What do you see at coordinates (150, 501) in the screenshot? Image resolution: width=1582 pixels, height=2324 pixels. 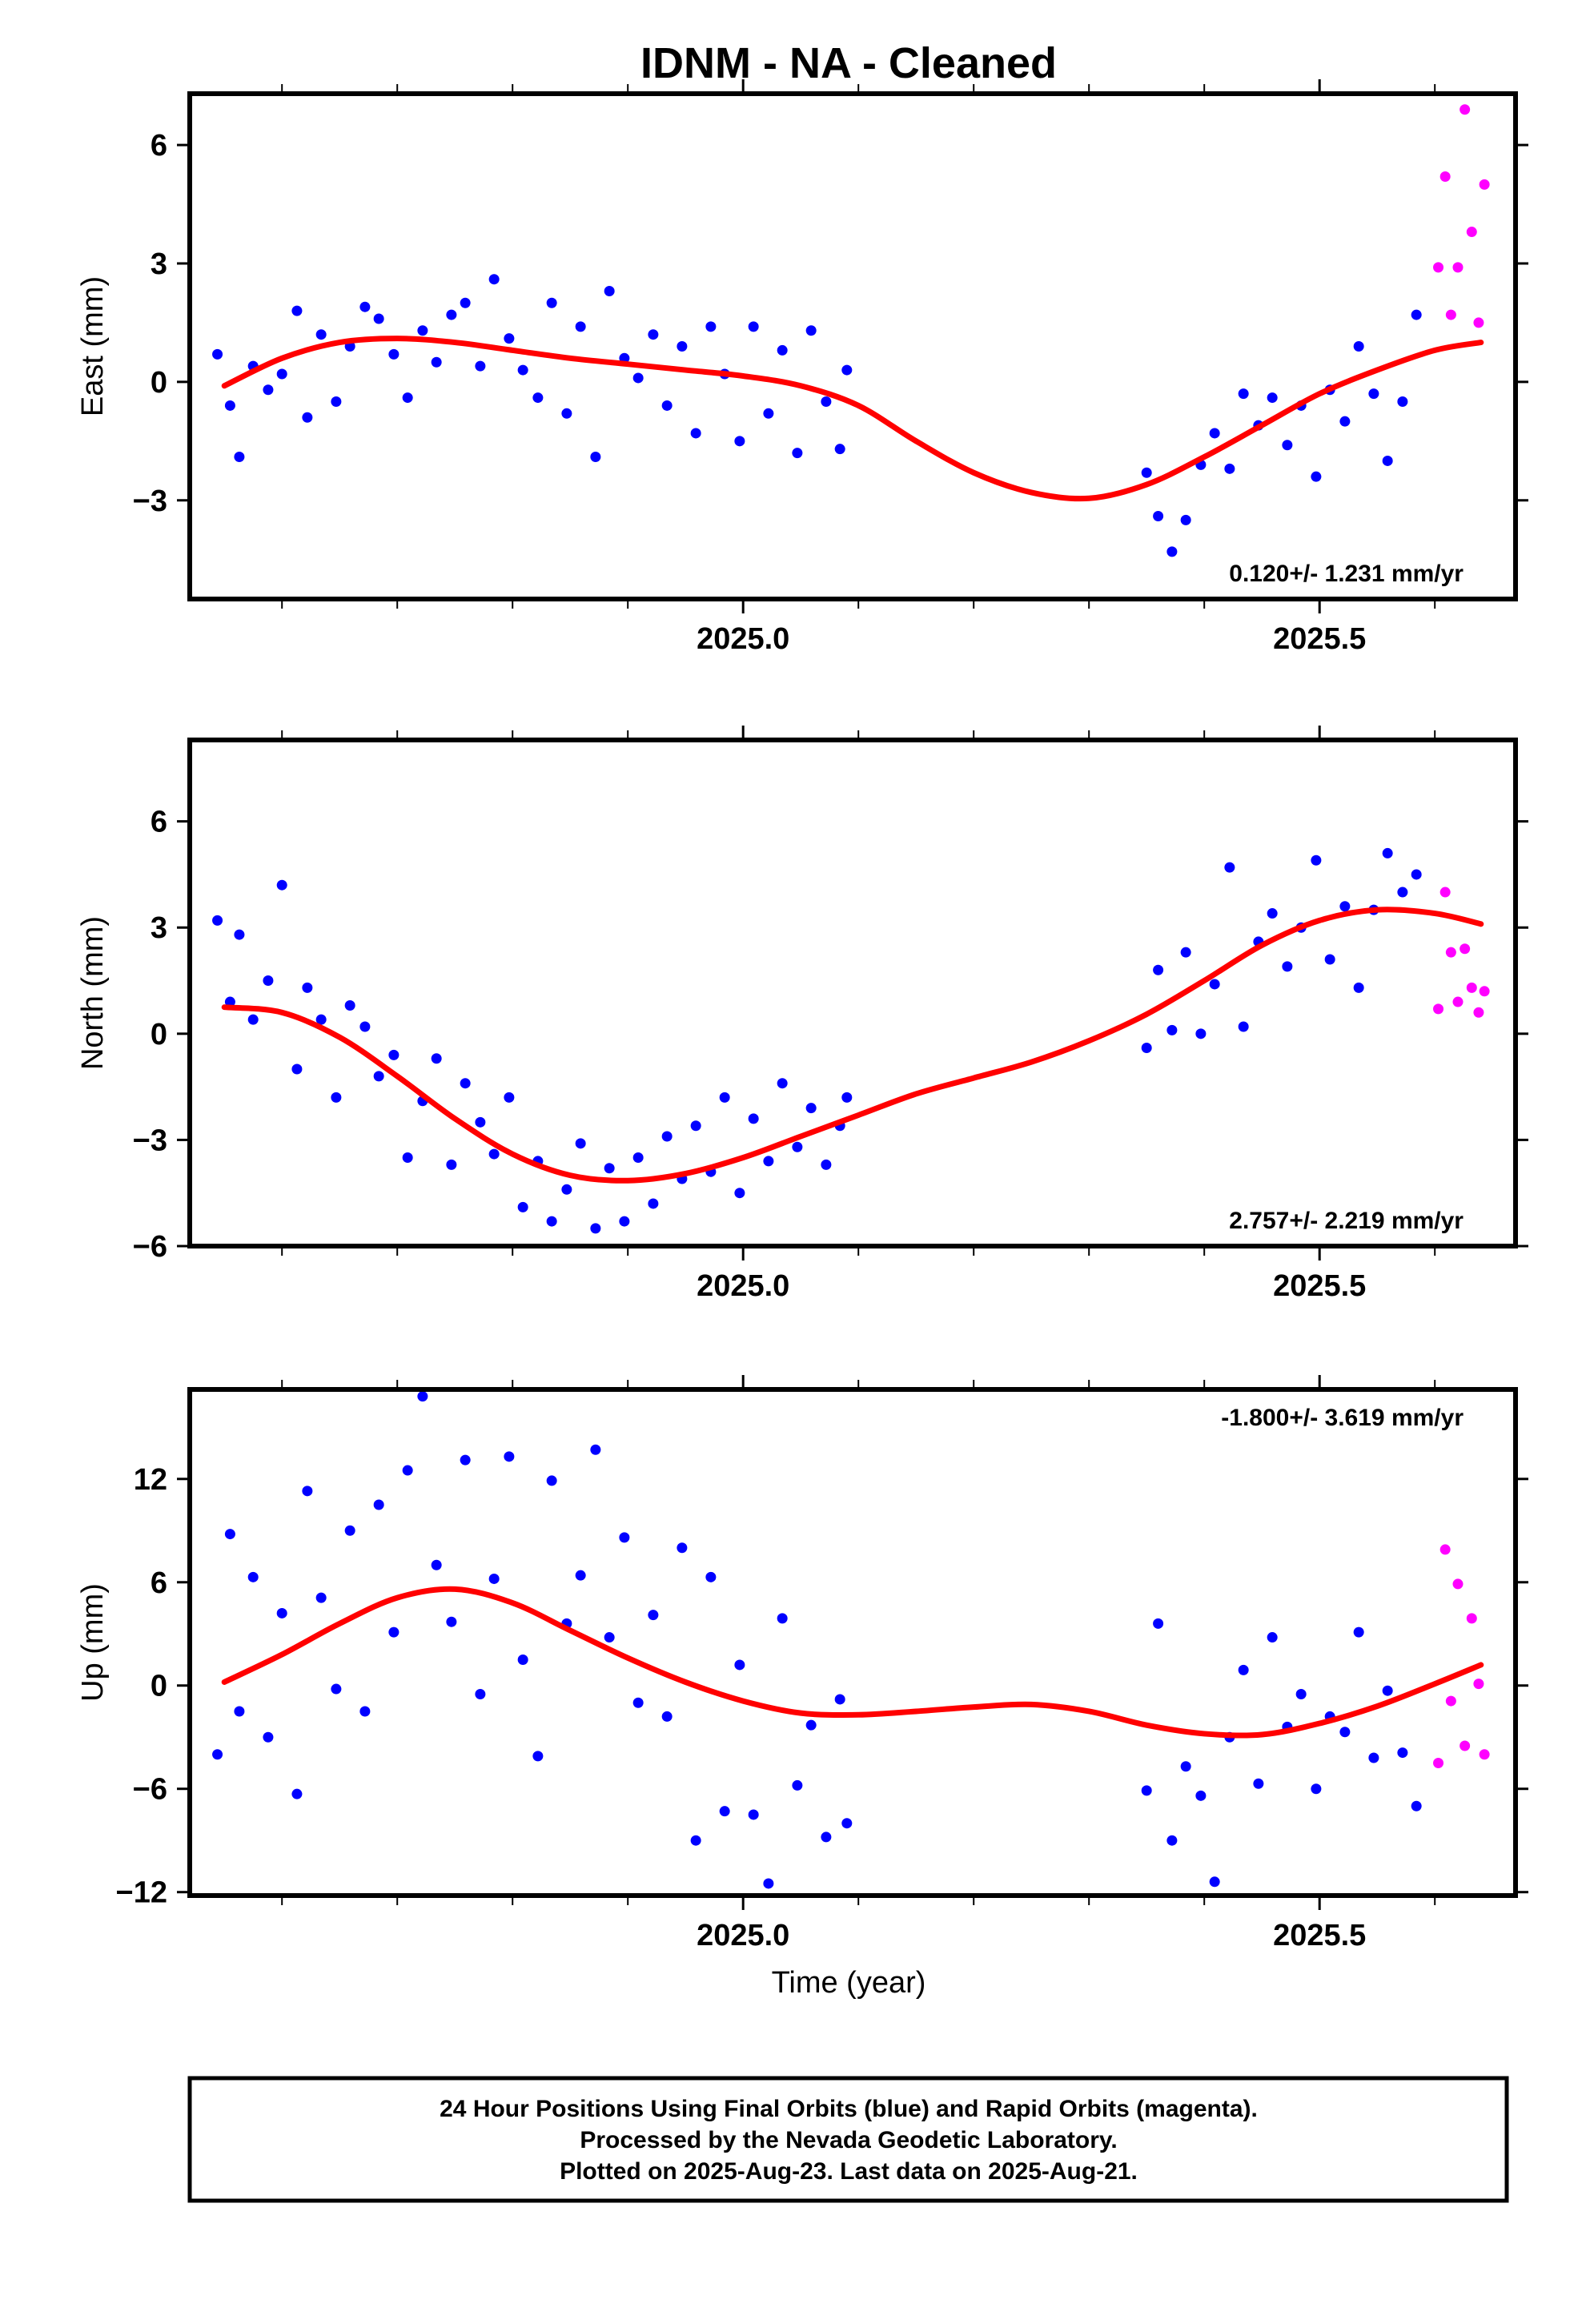 I see `east-y-tick-label: −3` at bounding box center [150, 501].